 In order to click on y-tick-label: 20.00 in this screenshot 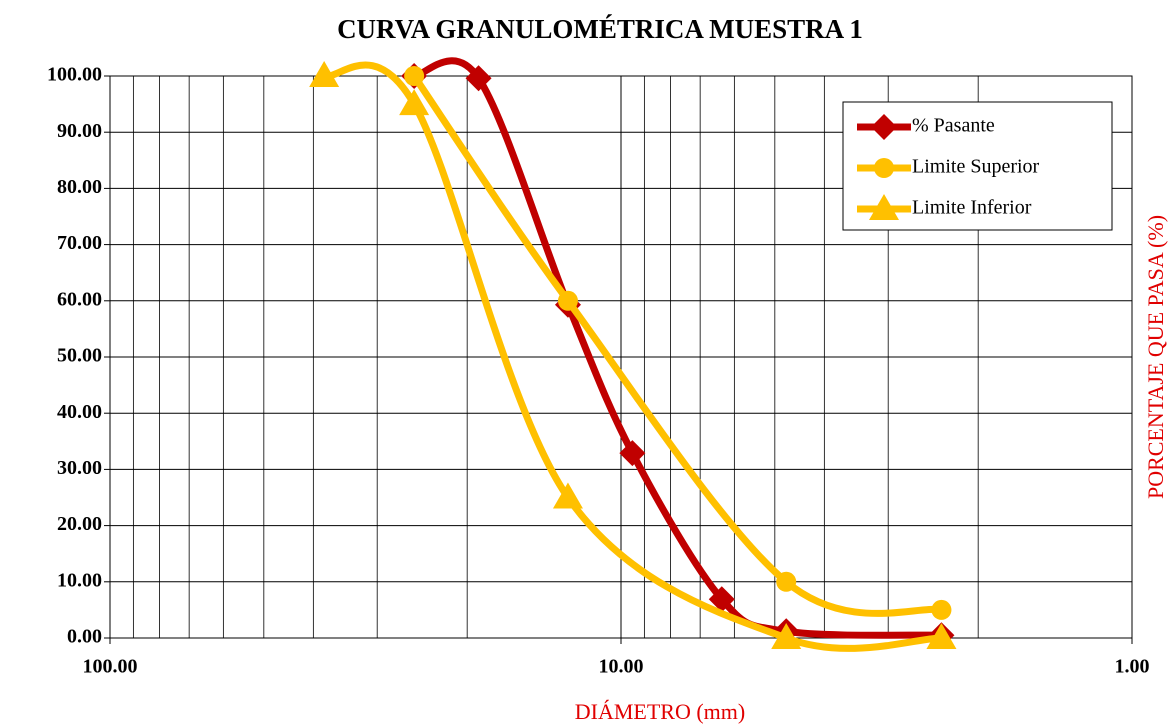, I will do `click(79, 524)`.